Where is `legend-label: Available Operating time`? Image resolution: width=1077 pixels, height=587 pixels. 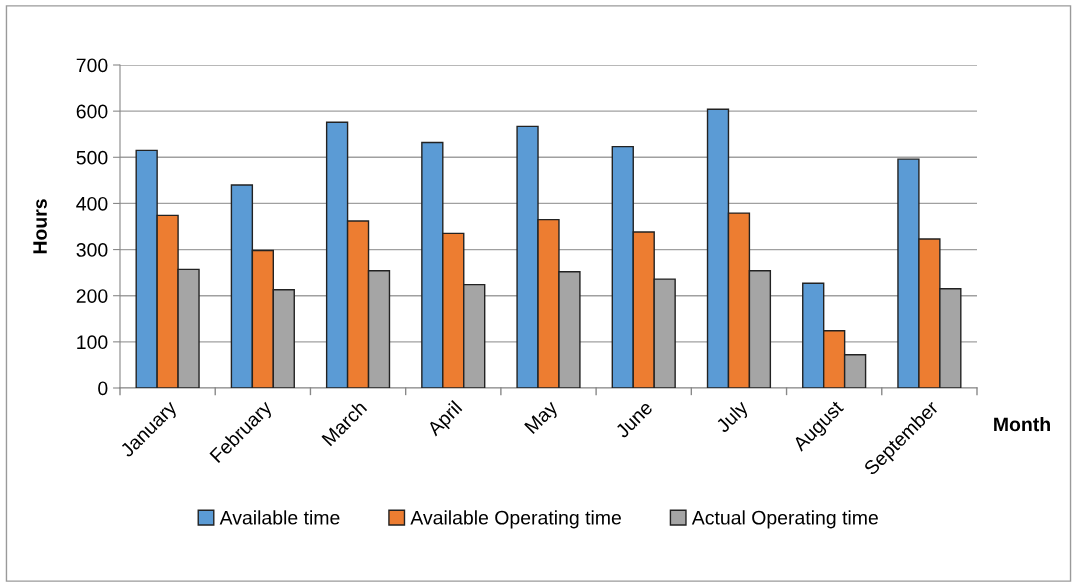 legend-label: Available Operating time is located at coordinates (515, 519).